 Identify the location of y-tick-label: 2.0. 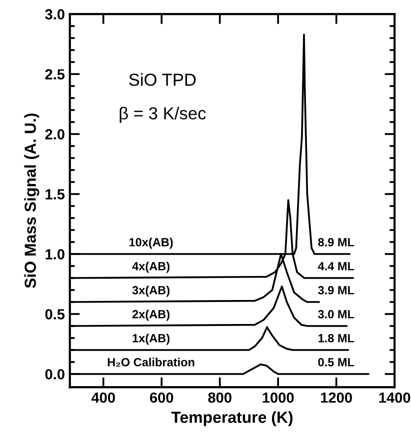
(54, 134).